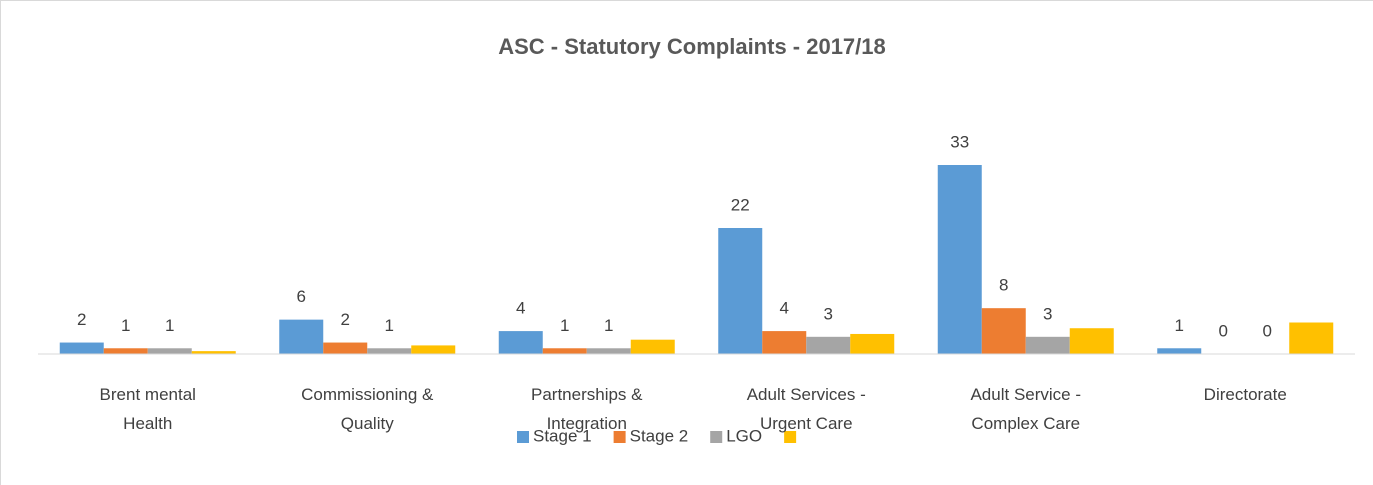 The height and width of the screenshot is (485, 1373). What do you see at coordinates (562, 435) in the screenshot?
I see `legend-label: Stage 1` at bounding box center [562, 435].